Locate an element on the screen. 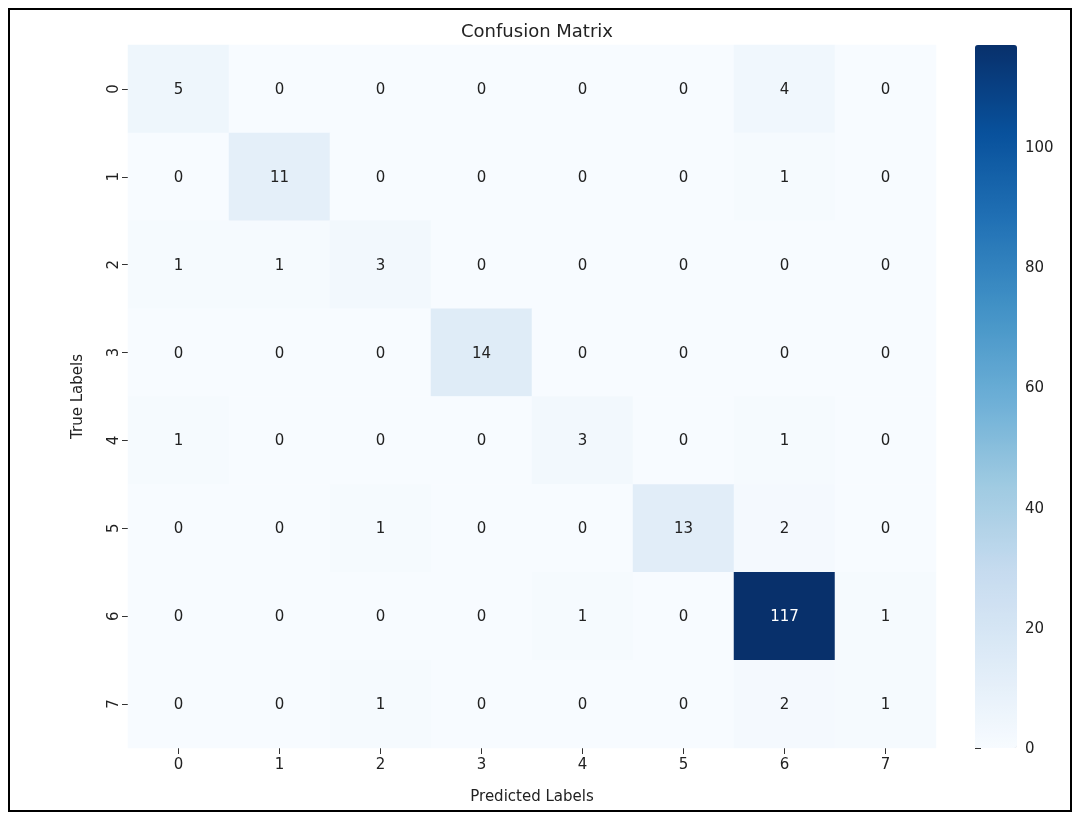 The image size is (1084, 824). y-tick-label: 0 is located at coordinates (112, 89).